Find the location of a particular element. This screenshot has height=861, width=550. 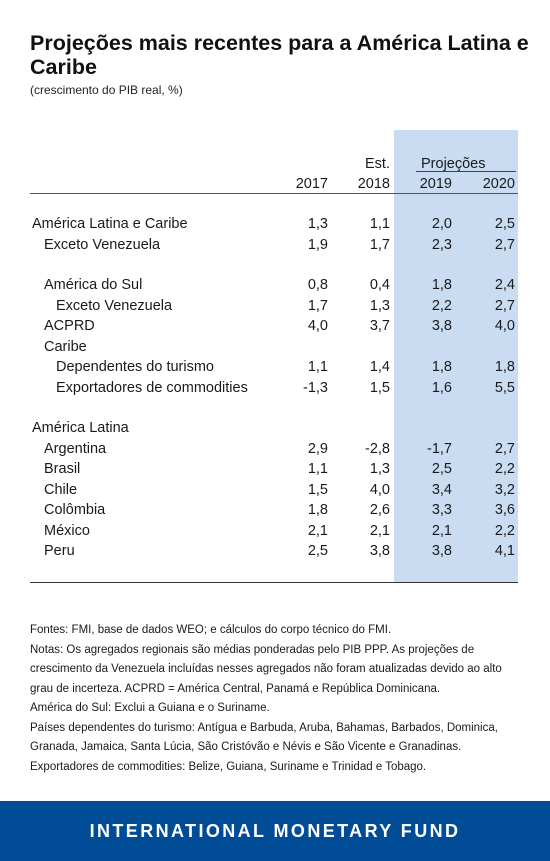

row-value: 1,9 is located at coordinates (317, 244).